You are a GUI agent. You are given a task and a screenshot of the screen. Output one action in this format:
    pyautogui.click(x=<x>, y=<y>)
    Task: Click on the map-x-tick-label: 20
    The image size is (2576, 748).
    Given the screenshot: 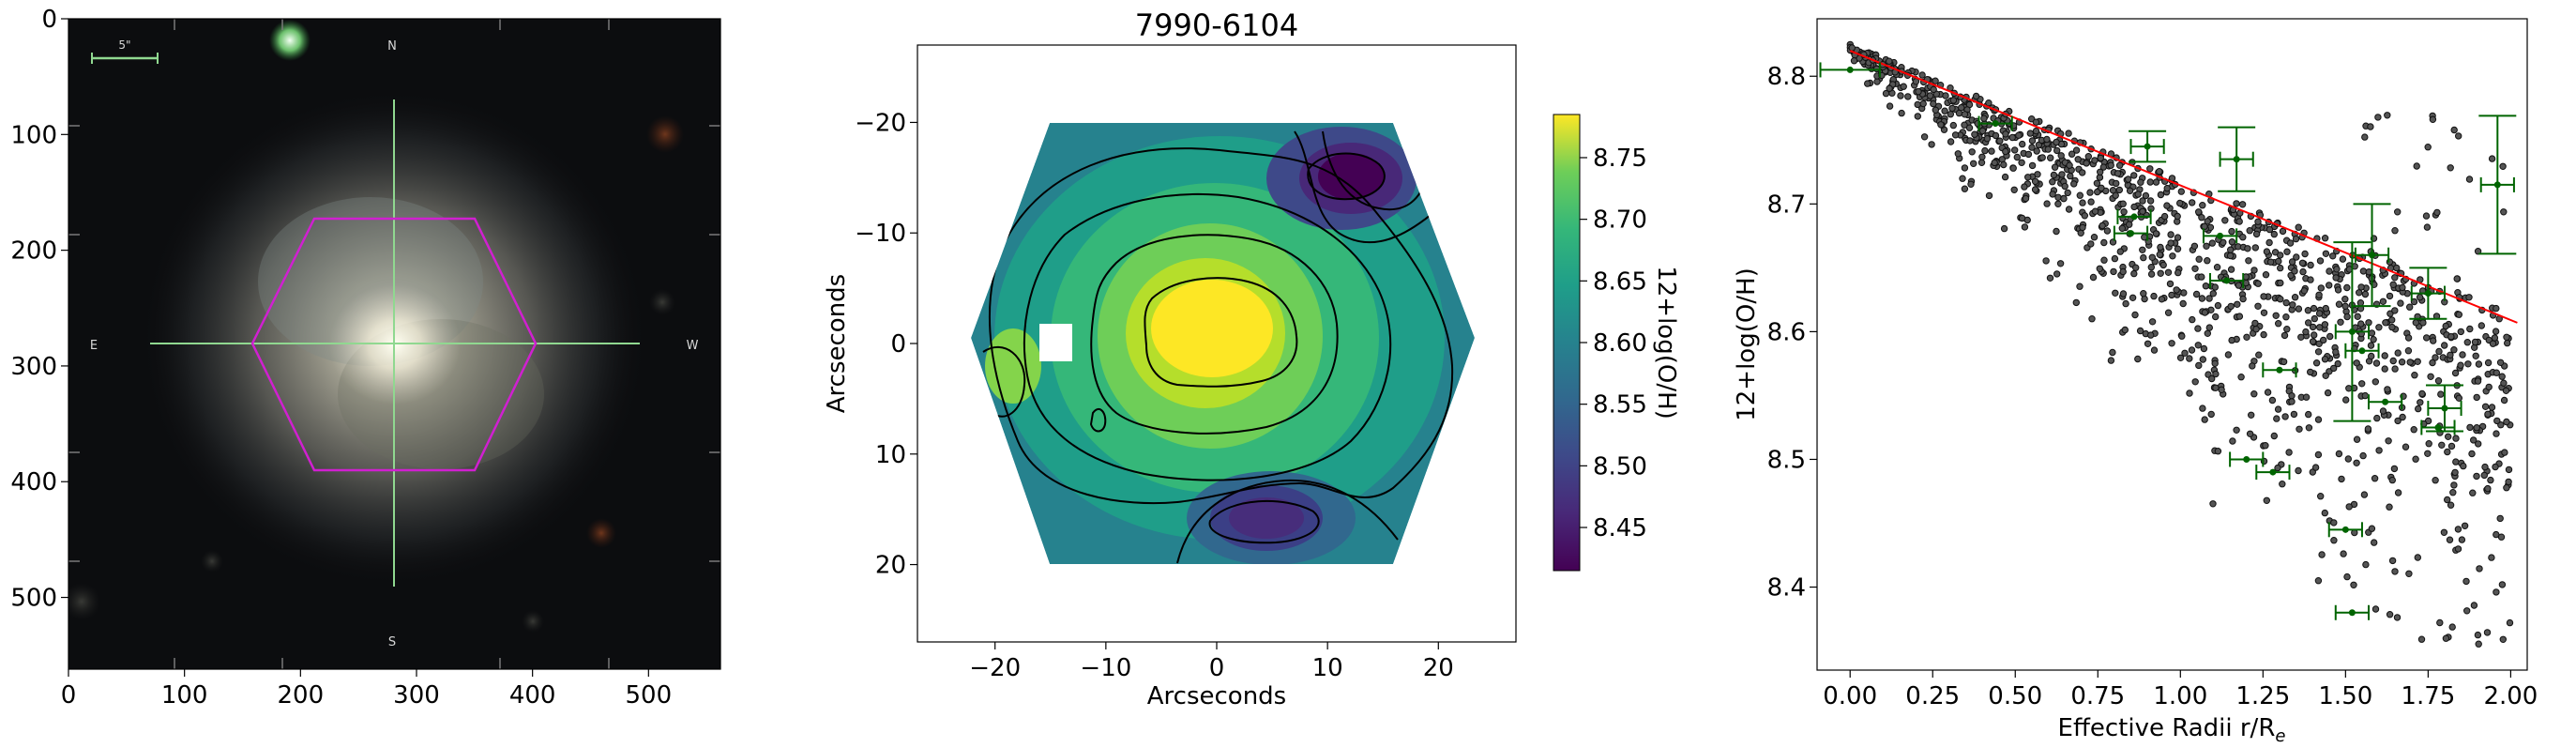 What is the action you would take?
    pyautogui.click(x=1439, y=668)
    